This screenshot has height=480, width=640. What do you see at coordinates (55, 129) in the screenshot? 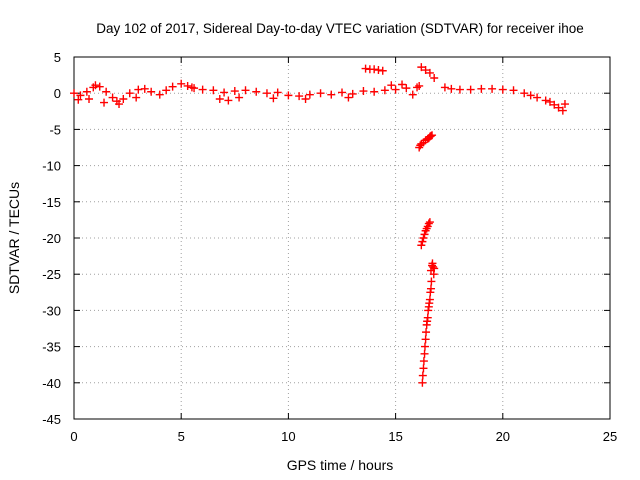
I see `y-tick-label: -5` at bounding box center [55, 129].